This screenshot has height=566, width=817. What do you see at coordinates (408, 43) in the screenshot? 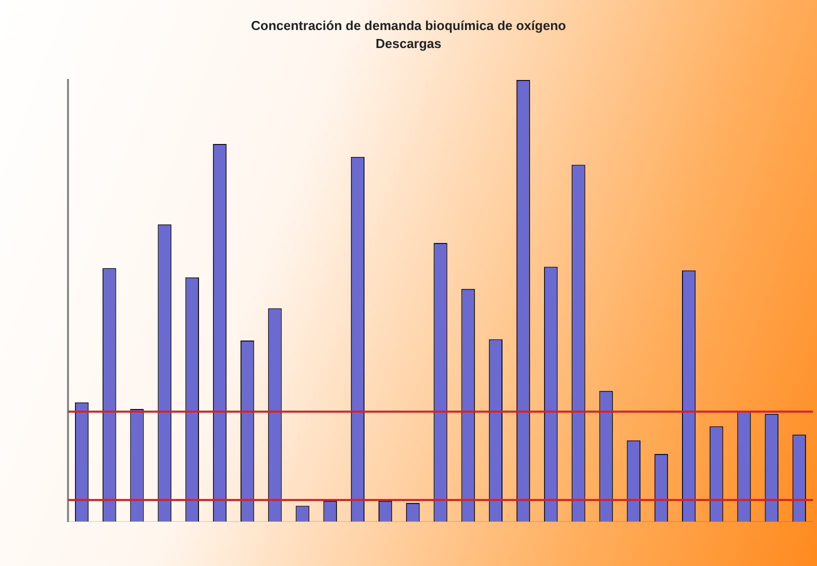
I see `chart-subtitle: Descargas` at bounding box center [408, 43].